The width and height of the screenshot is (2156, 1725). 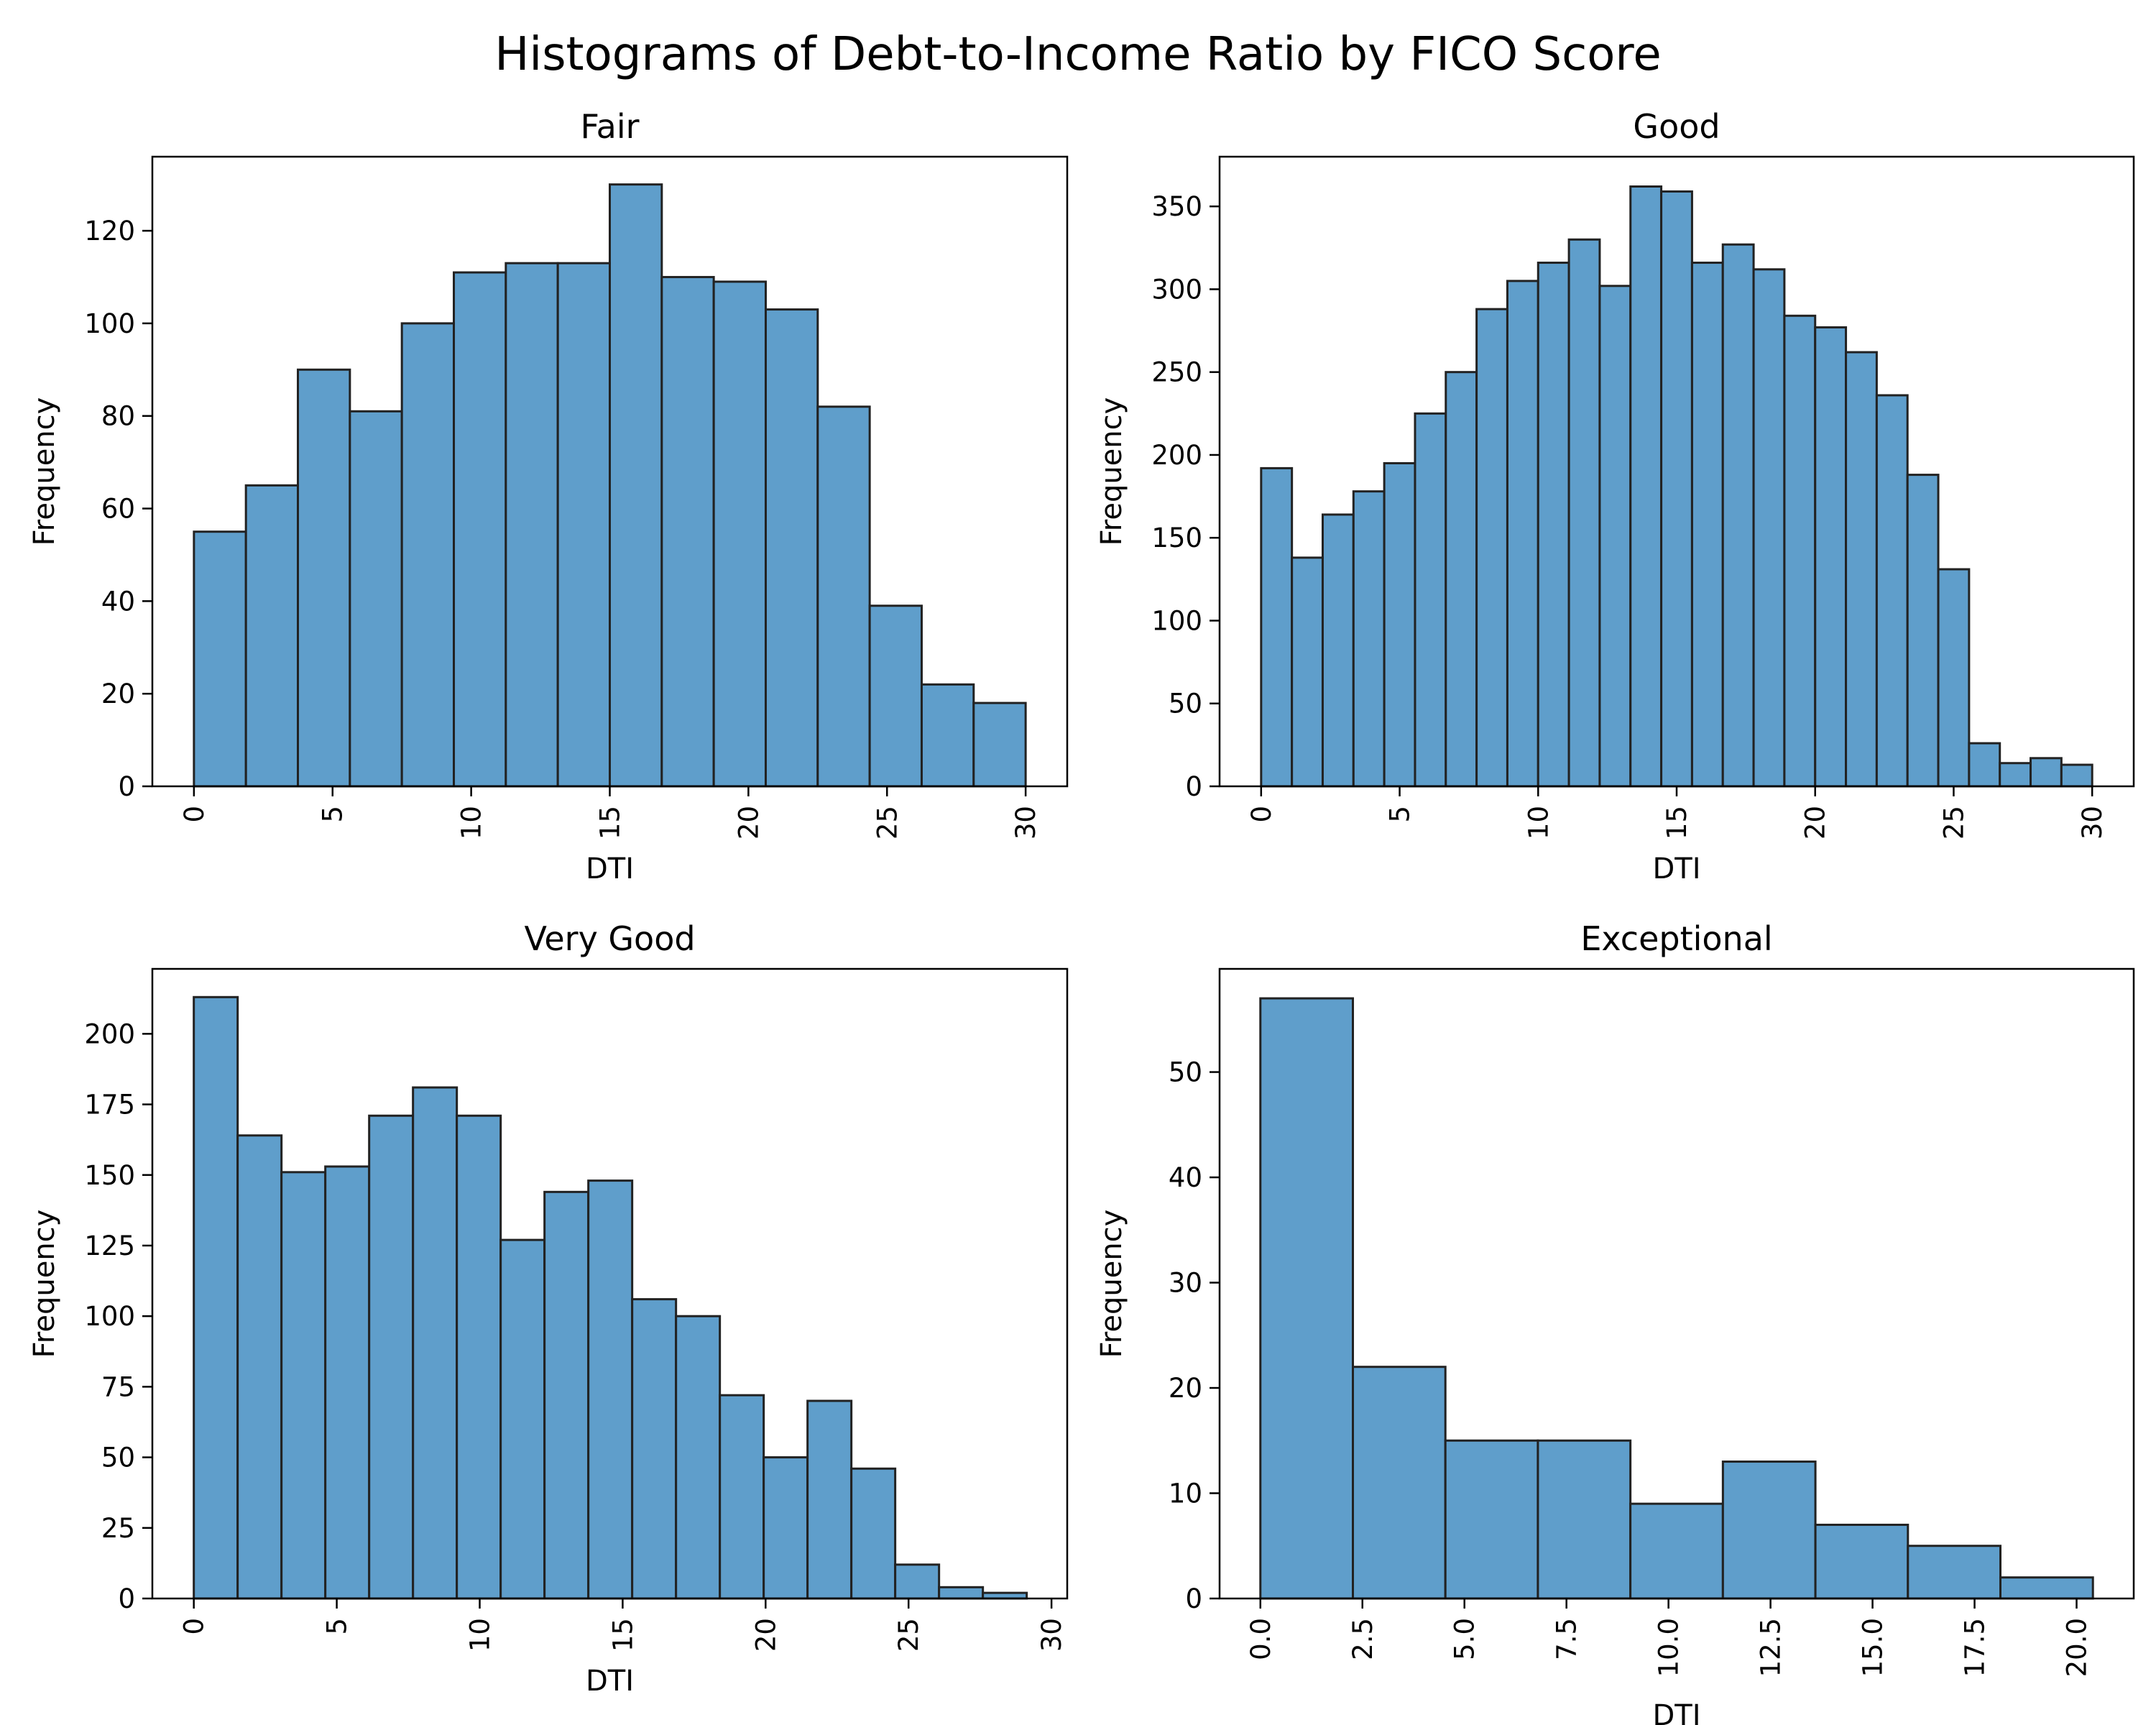 What do you see at coordinates (1465, 1639) in the screenshot?
I see `x-tick-label: 5.0` at bounding box center [1465, 1639].